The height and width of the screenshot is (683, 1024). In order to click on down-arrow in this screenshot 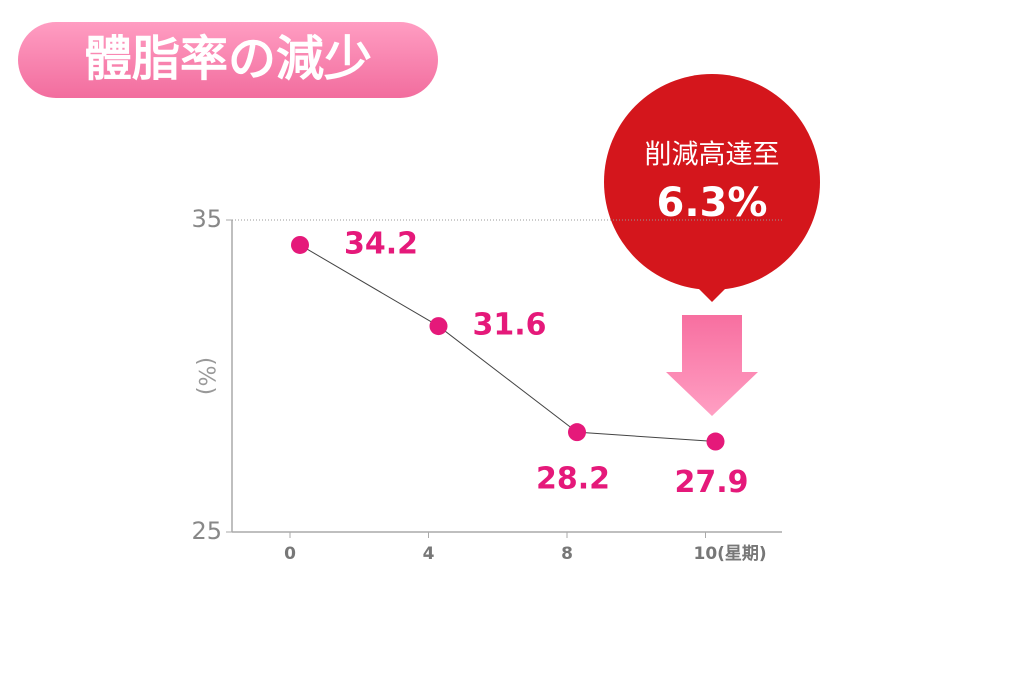, I will do `click(712, 365)`.